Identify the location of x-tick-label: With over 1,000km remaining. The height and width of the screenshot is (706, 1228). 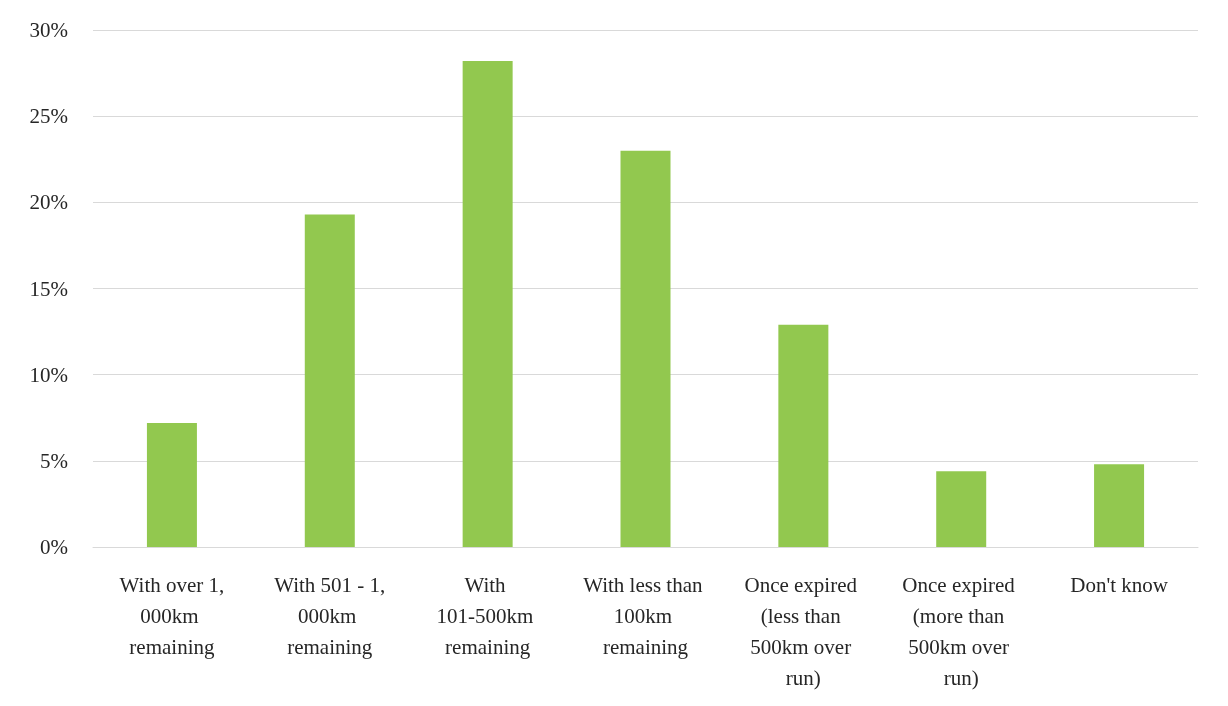
(172, 615).